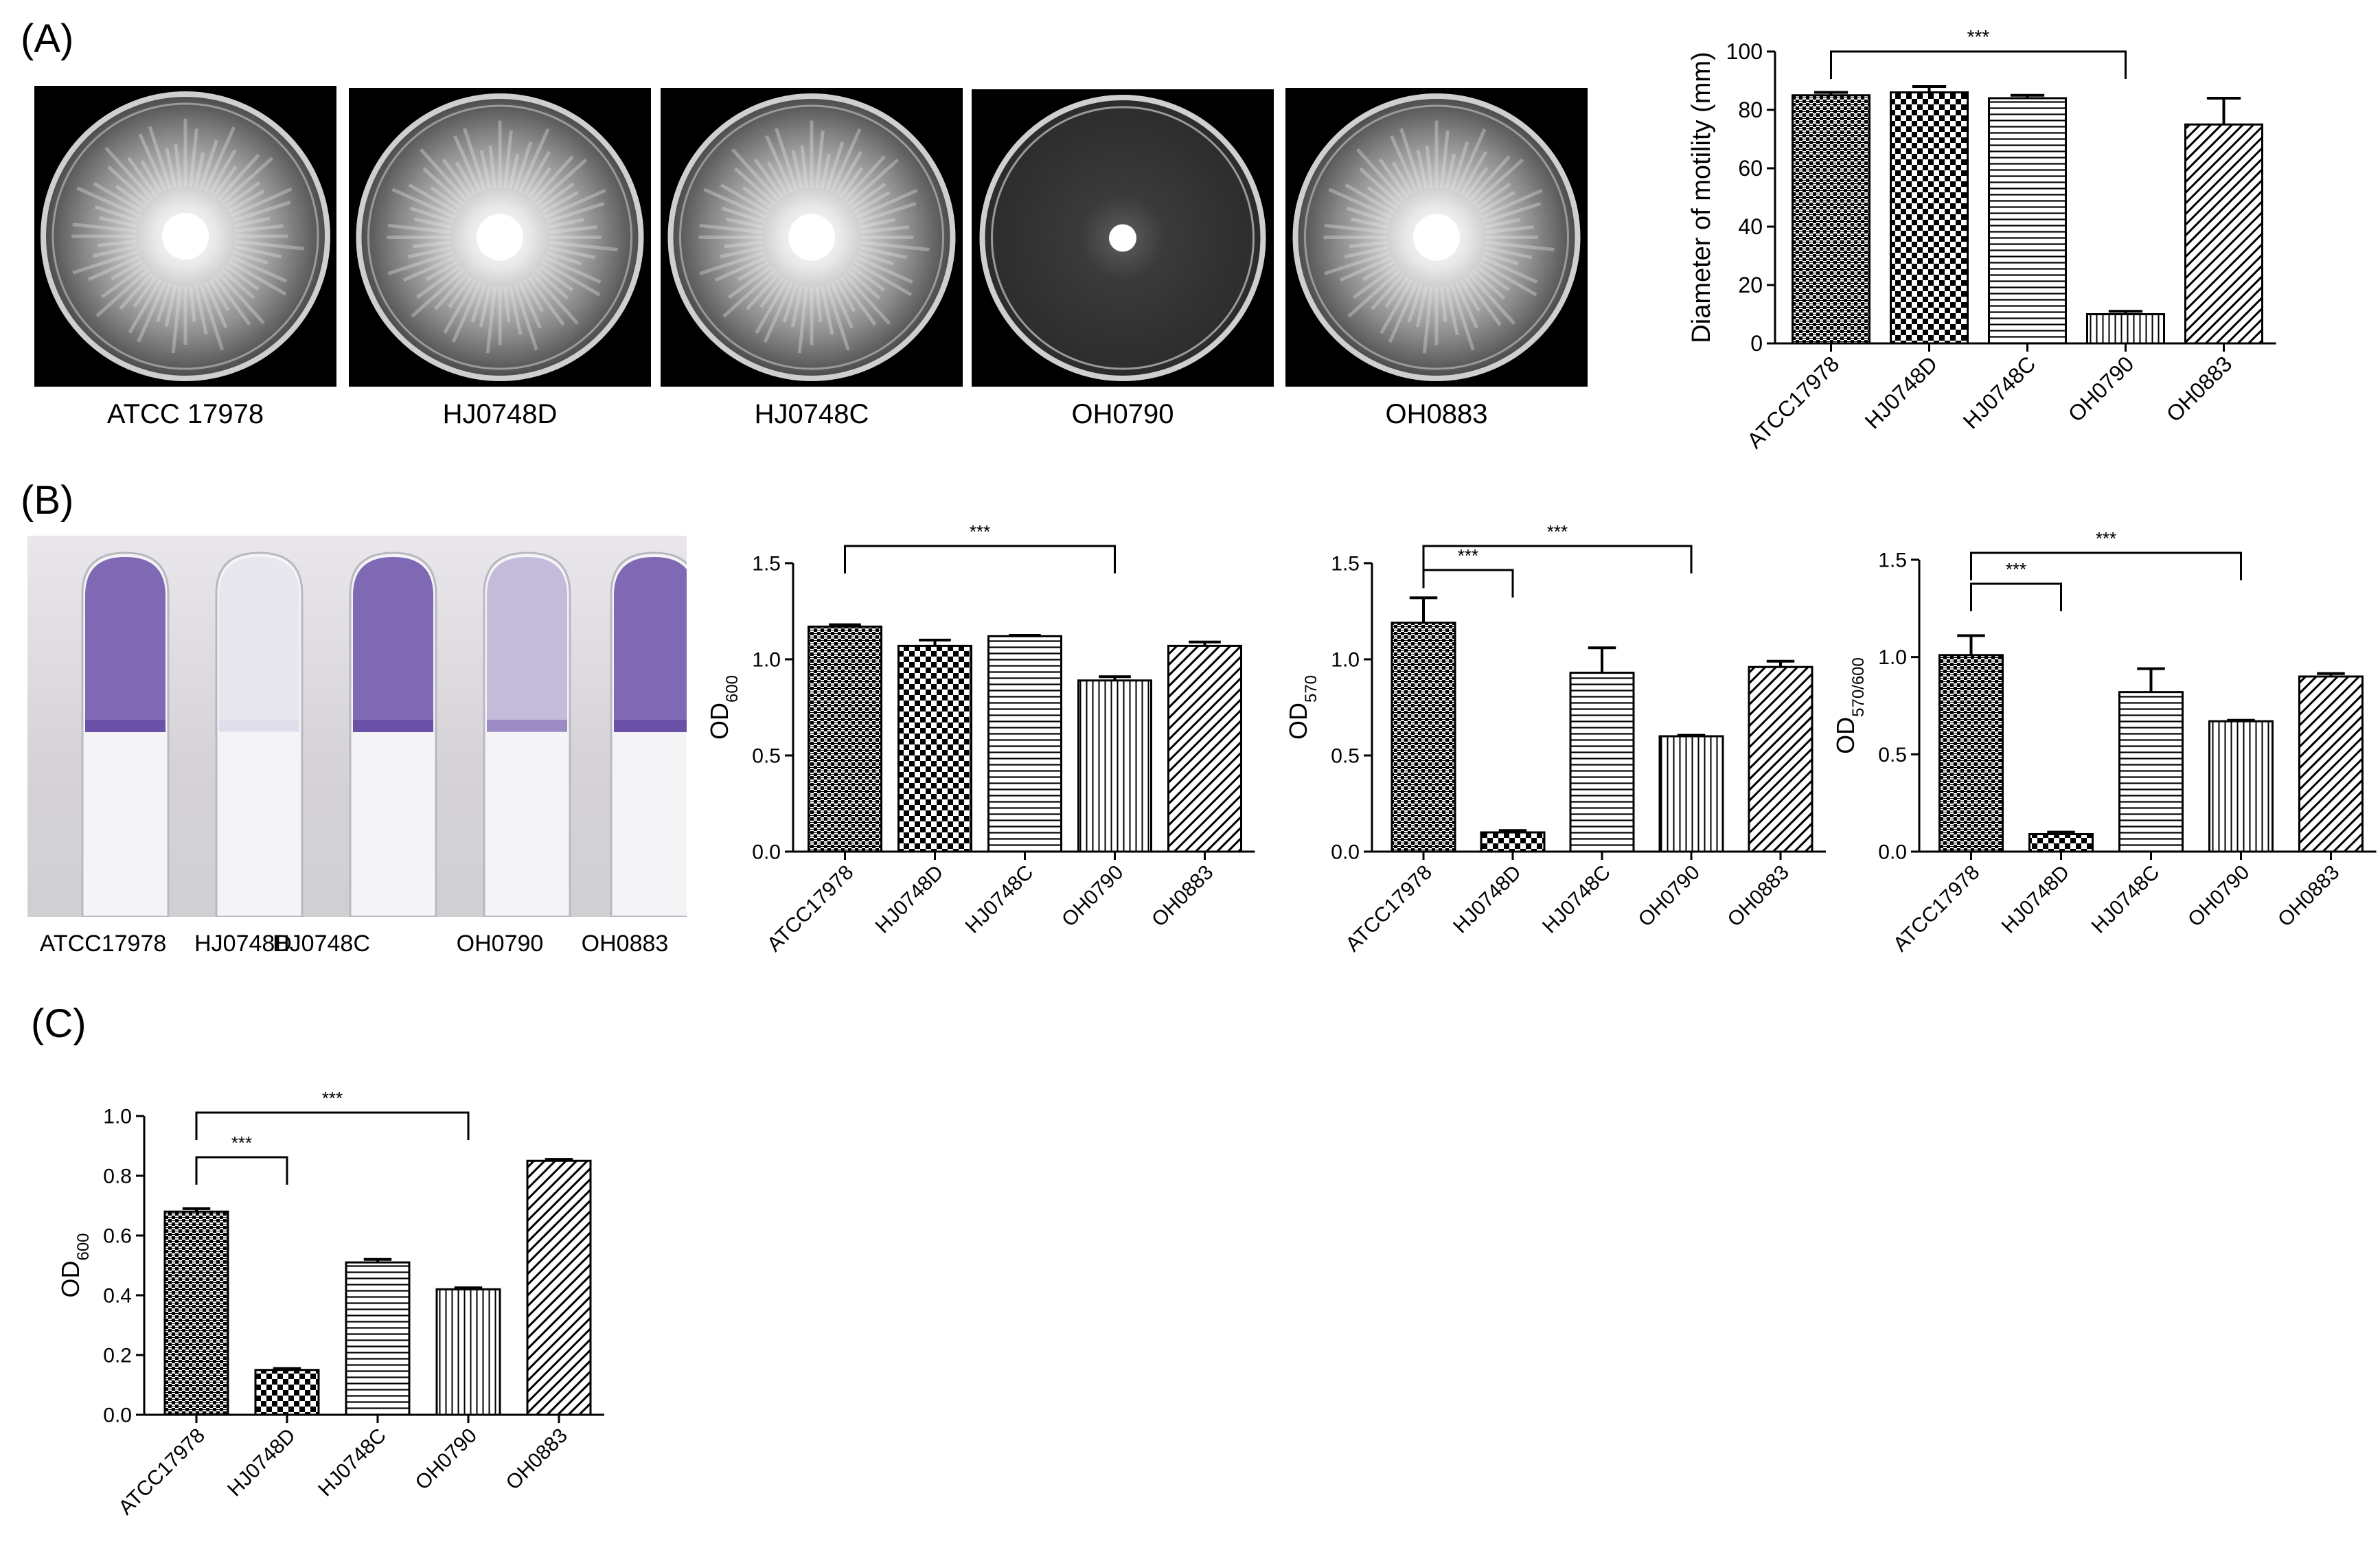 The height and width of the screenshot is (1559, 2380). I want to click on tube-caption: OH0883, so click(625, 944).